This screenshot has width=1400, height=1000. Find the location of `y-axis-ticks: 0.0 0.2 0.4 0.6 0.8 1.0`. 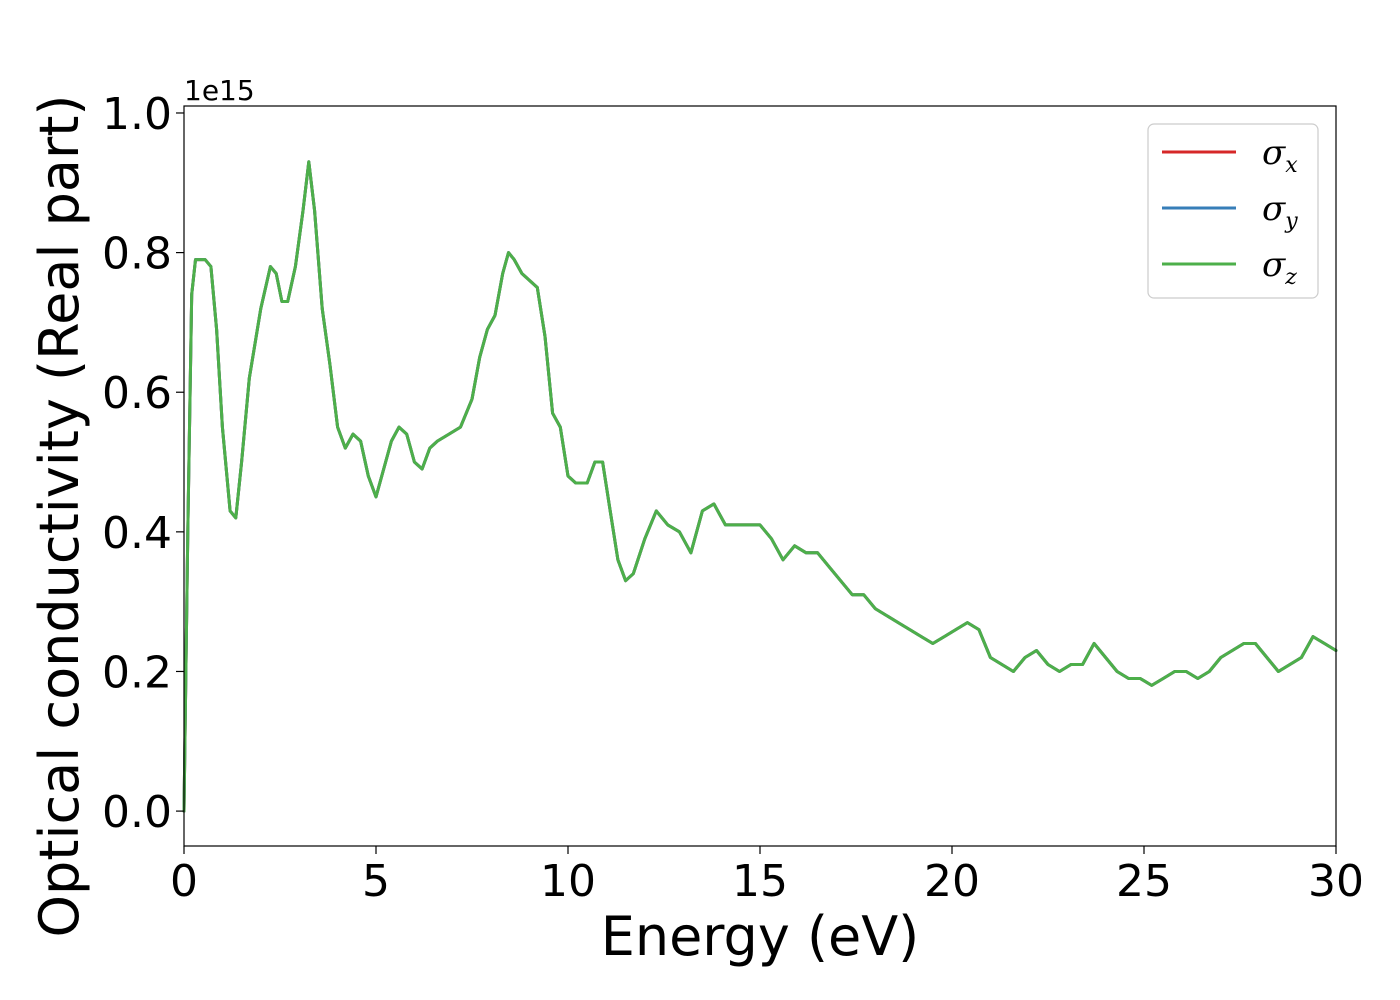

y-axis-ticks: 0.0 0.2 0.4 0.6 0.8 1.0 is located at coordinates (143, 463).